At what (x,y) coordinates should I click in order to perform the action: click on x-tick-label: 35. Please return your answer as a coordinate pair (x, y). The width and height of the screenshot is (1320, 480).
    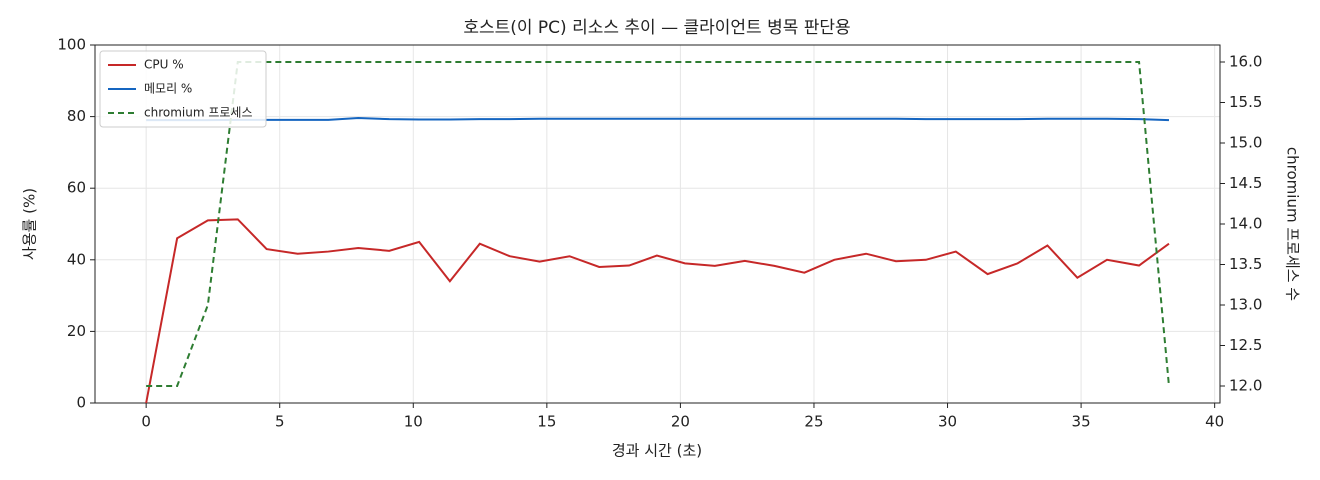
    Looking at the image, I should click on (1081, 422).